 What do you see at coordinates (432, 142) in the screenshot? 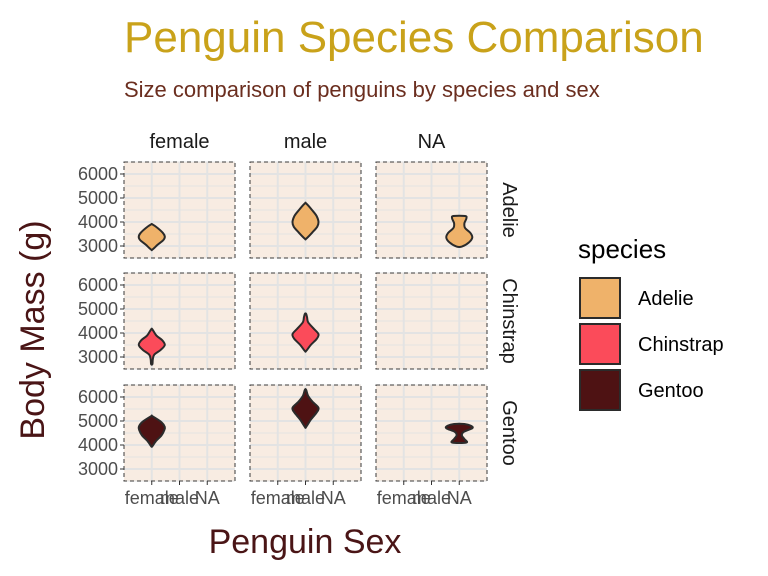
I see `column-facet-label: NA` at bounding box center [432, 142].